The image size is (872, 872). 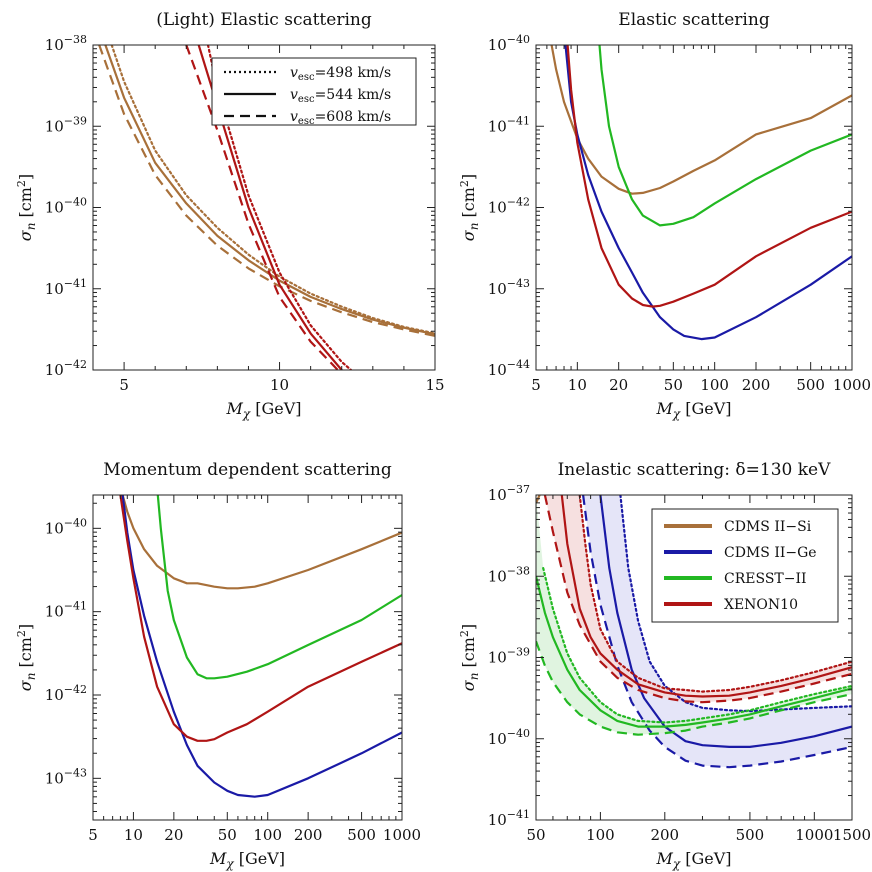 What do you see at coordinates (765, 579) in the screenshot?
I see `legend-label: CRESST−II` at bounding box center [765, 579].